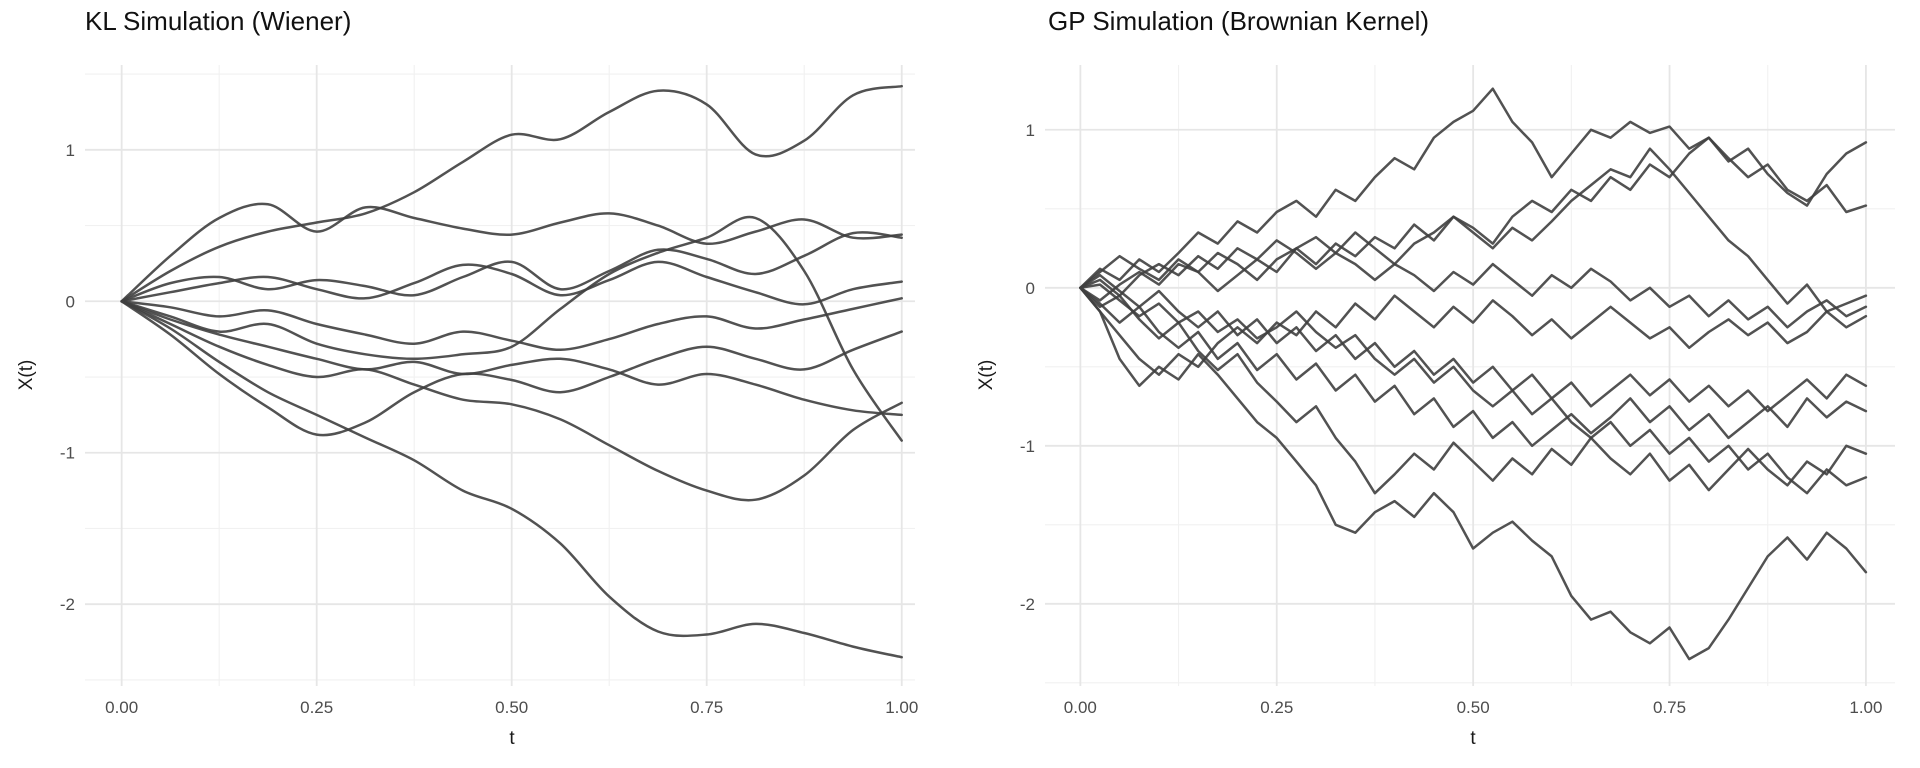 The height and width of the screenshot is (768, 1920). Describe the element at coordinates (218, 21) in the screenshot. I see `panel-title-kl: KL Simulation (Wiener)` at that location.